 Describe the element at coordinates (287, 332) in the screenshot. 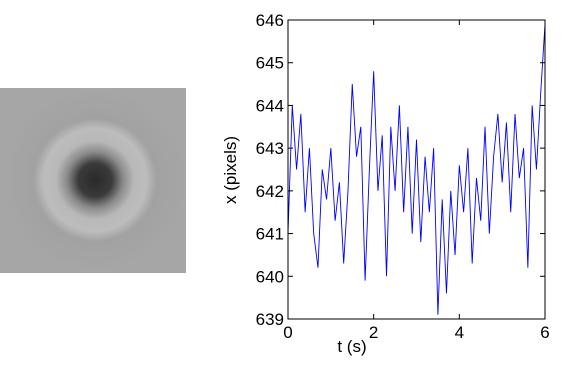

I see `x-tick-label: 0` at that location.